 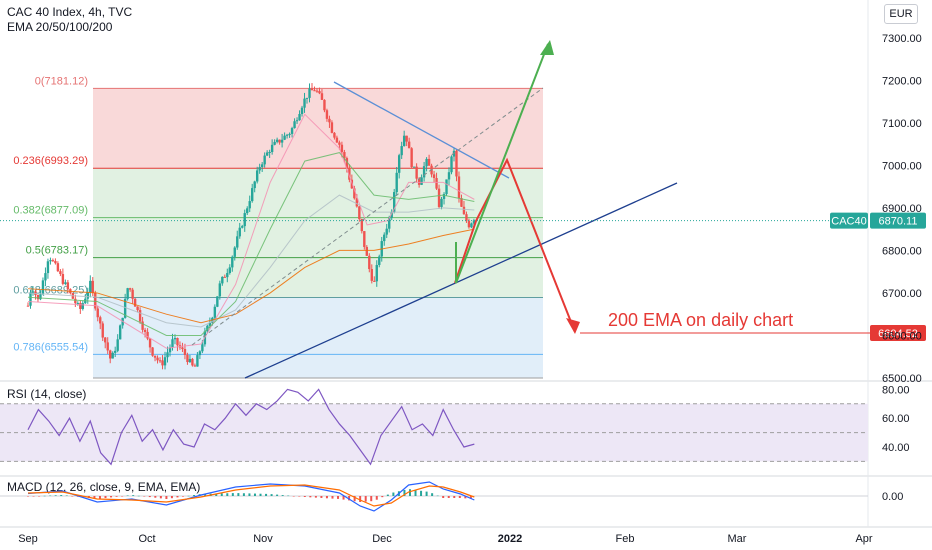 I want to click on symbol-label: CAC40, so click(x=848, y=222).